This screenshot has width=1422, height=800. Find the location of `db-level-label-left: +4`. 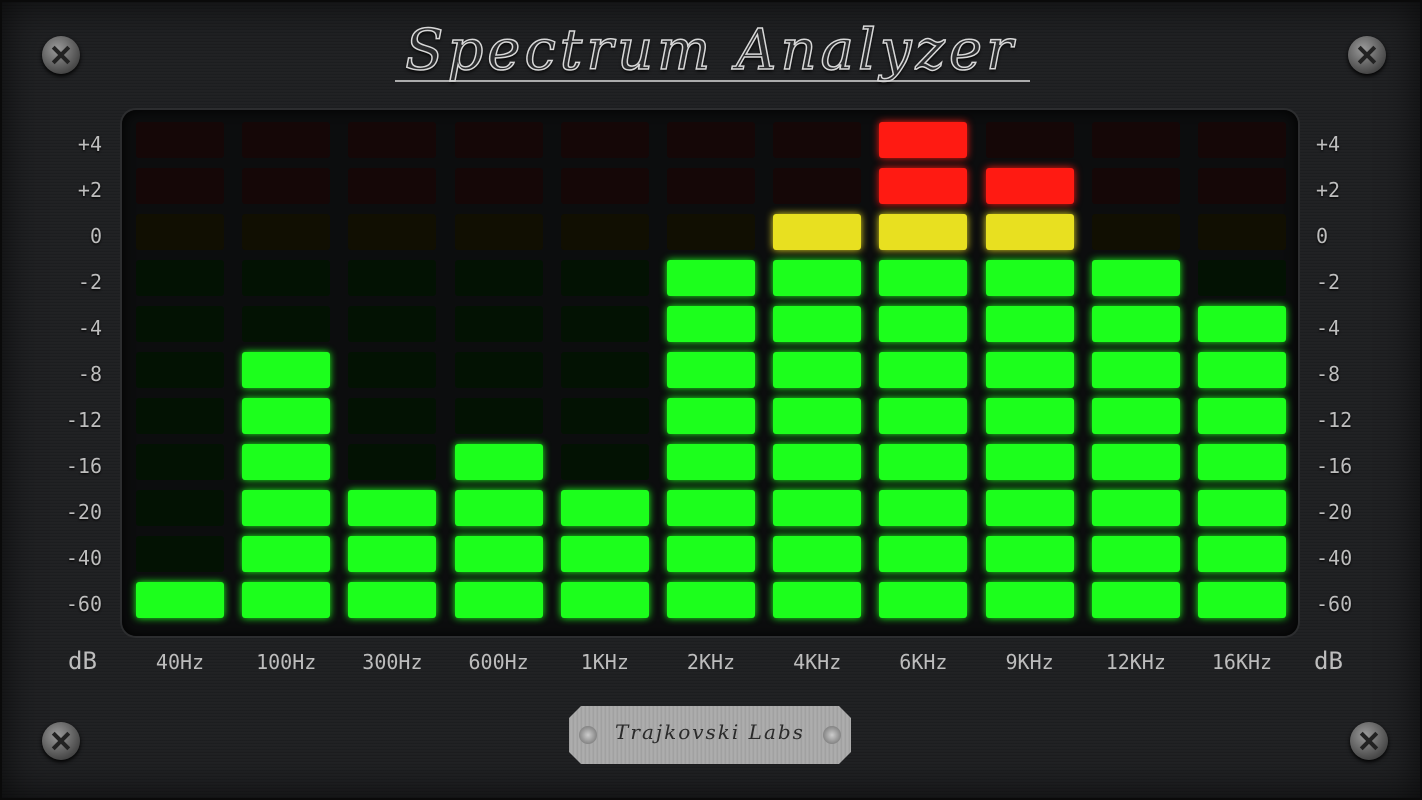

db-level-label-left: +4 is located at coordinates (89, 144).